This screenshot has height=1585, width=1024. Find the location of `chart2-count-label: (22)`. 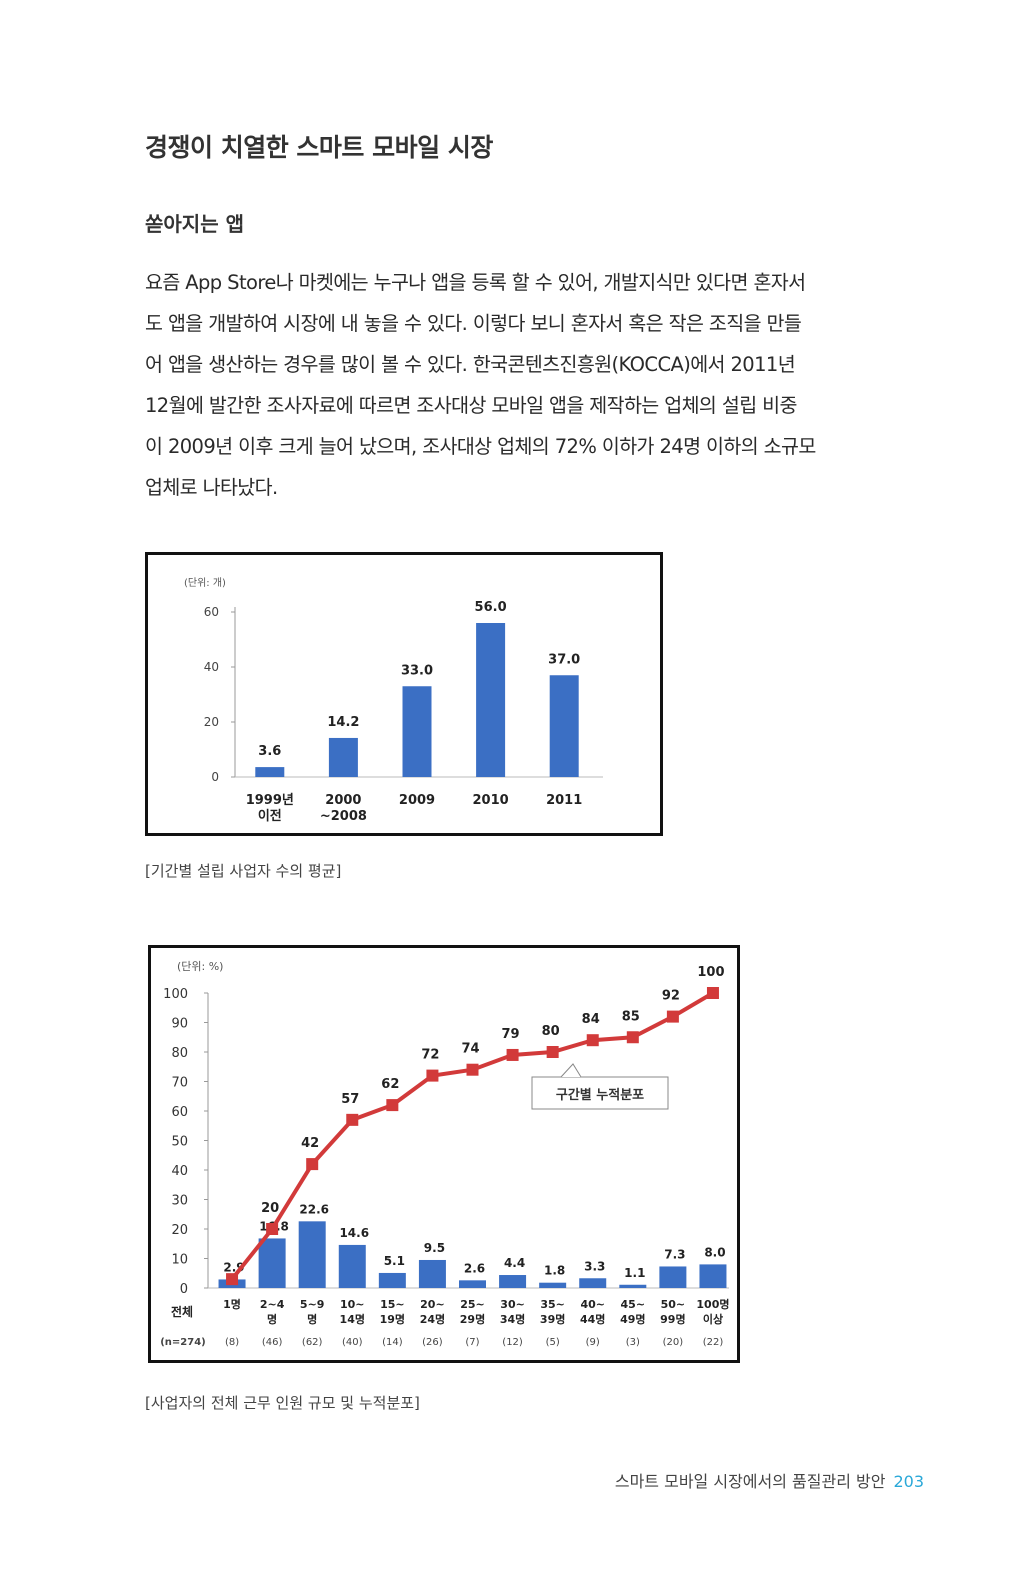

chart2-count-label: (22) is located at coordinates (713, 1342).